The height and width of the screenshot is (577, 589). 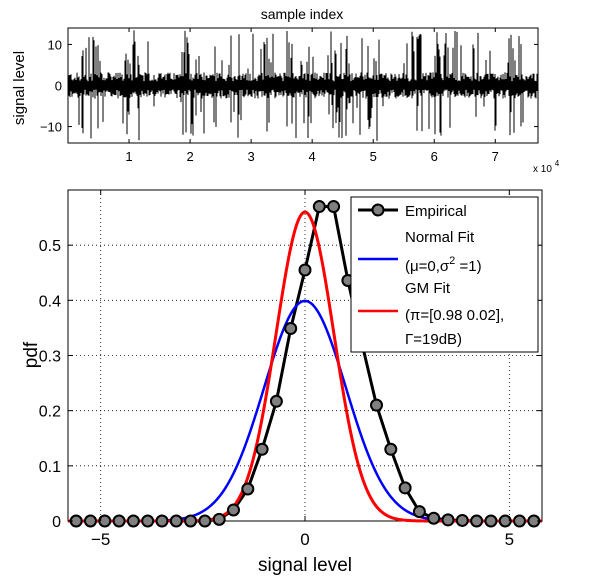 I want to click on bottom-x-tick-label: 0, so click(x=304, y=539).